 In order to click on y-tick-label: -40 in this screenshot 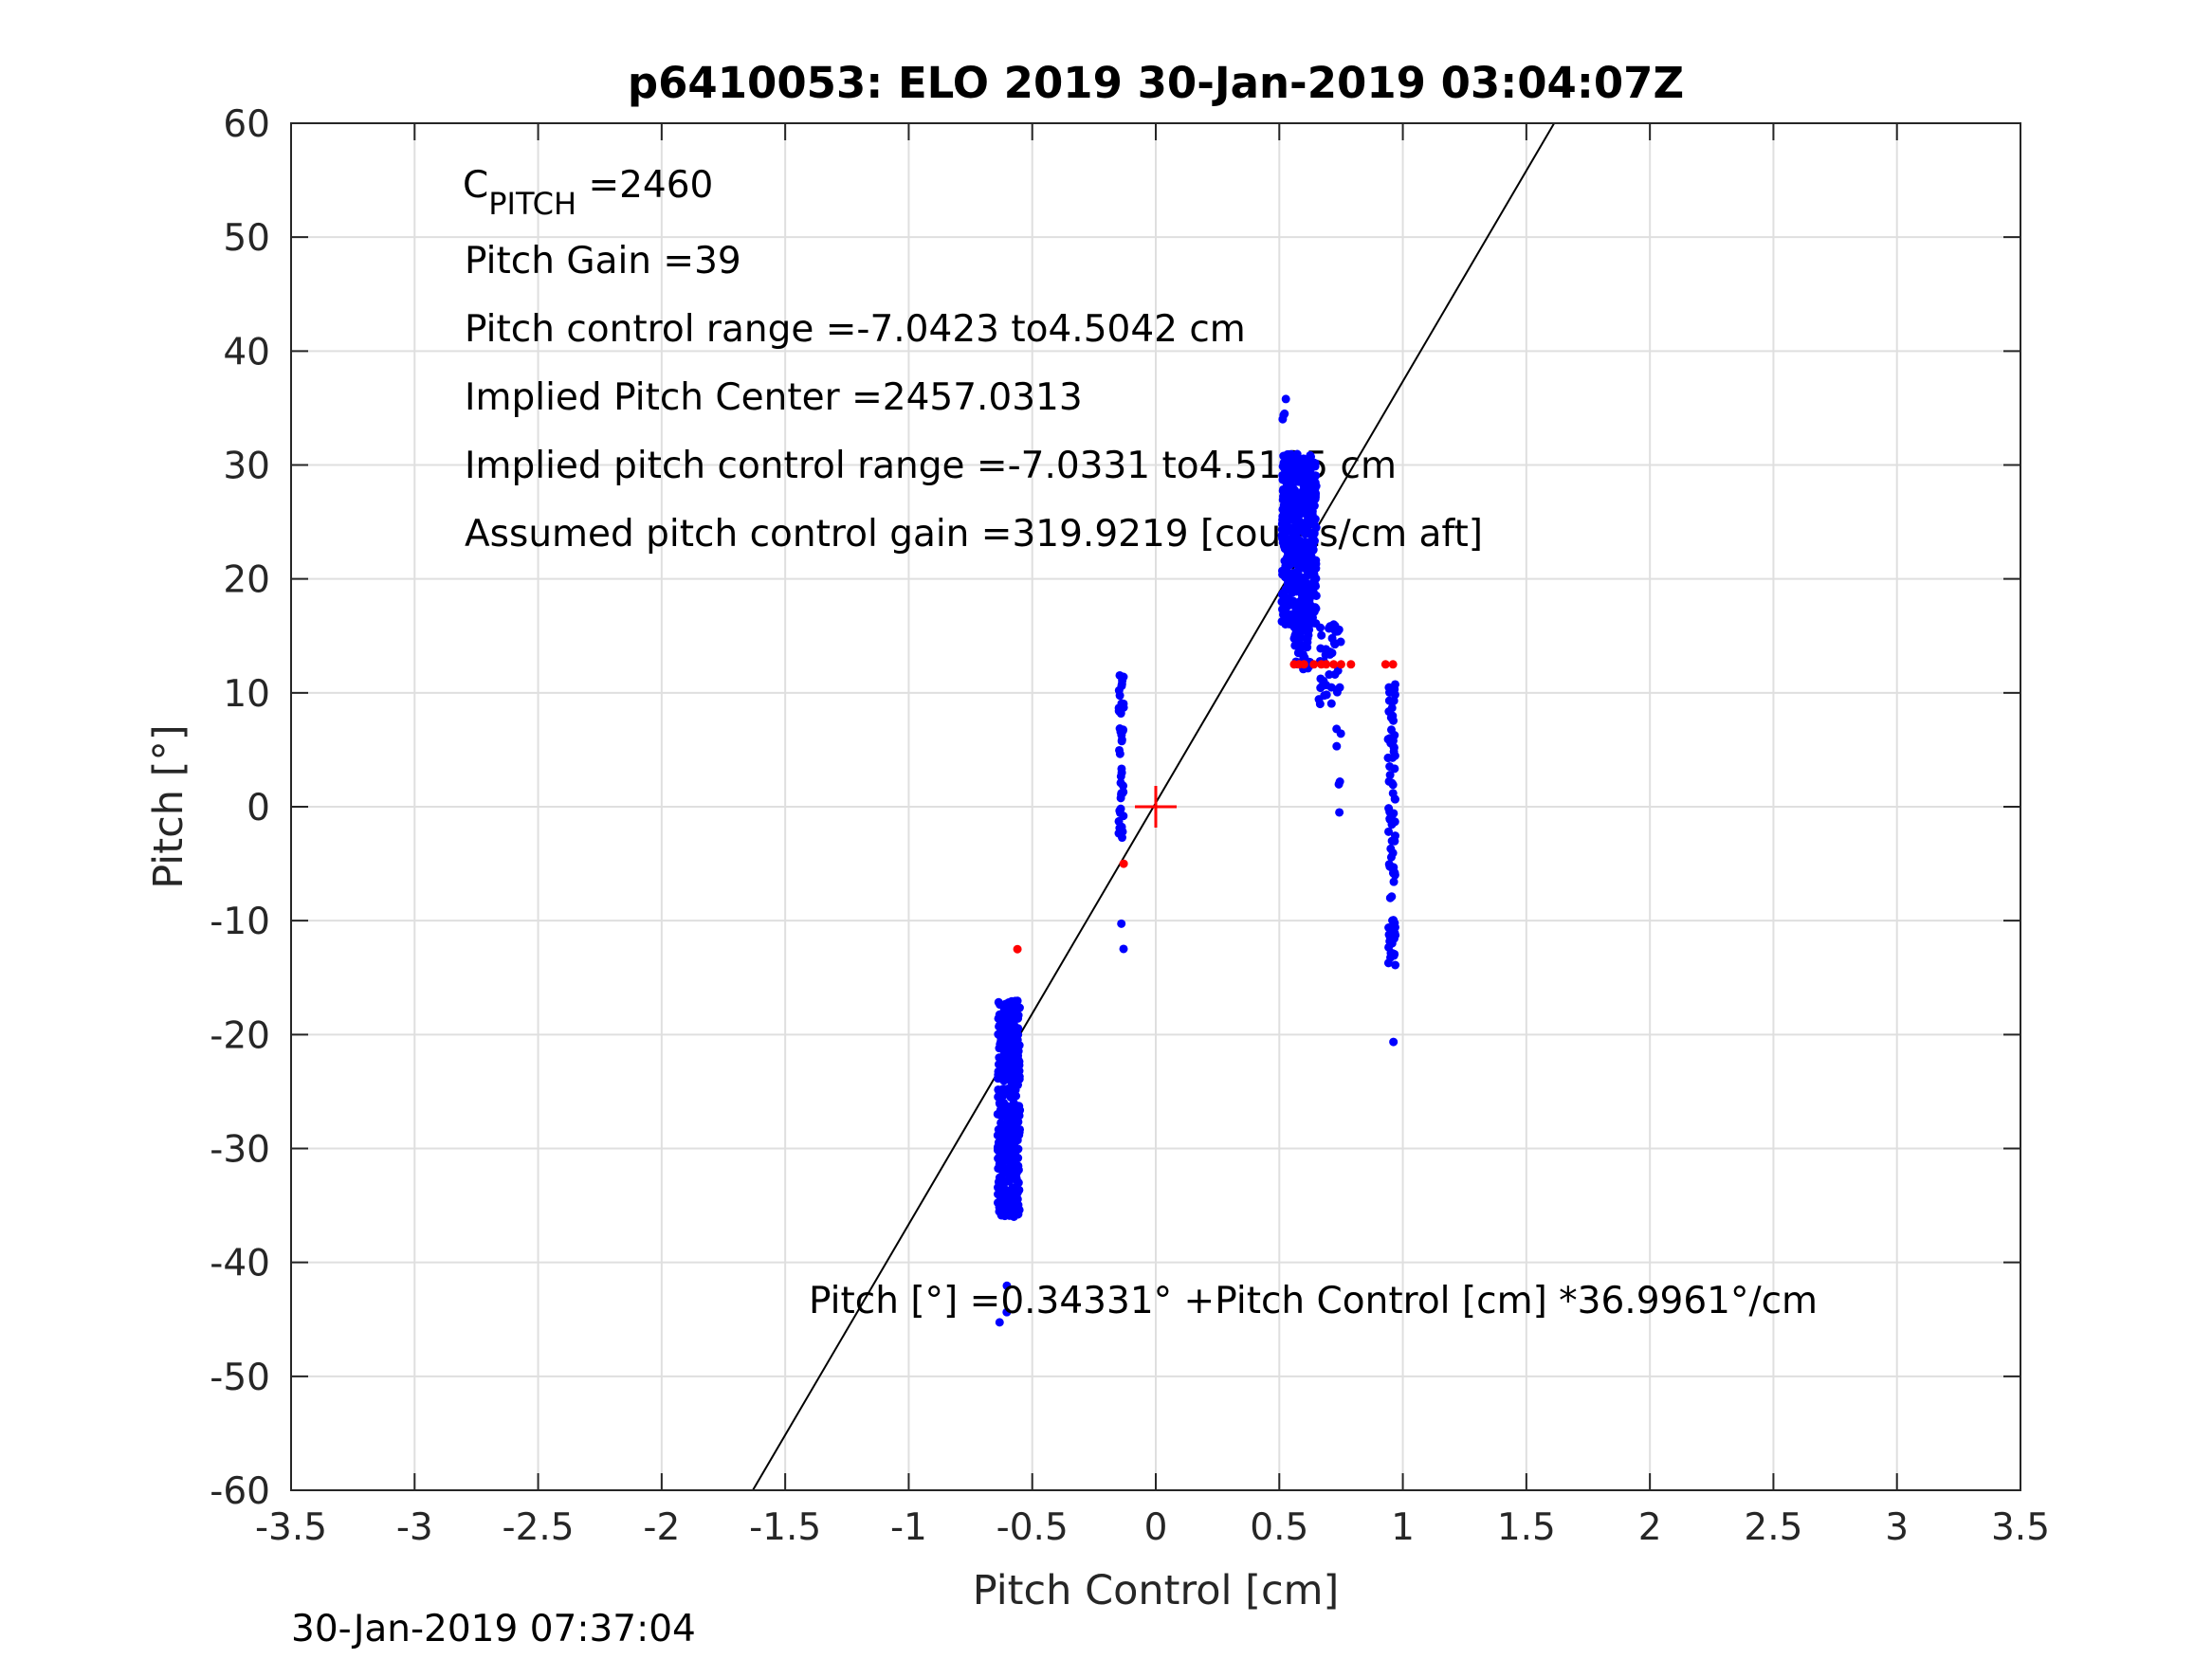, I will do `click(240, 1264)`.